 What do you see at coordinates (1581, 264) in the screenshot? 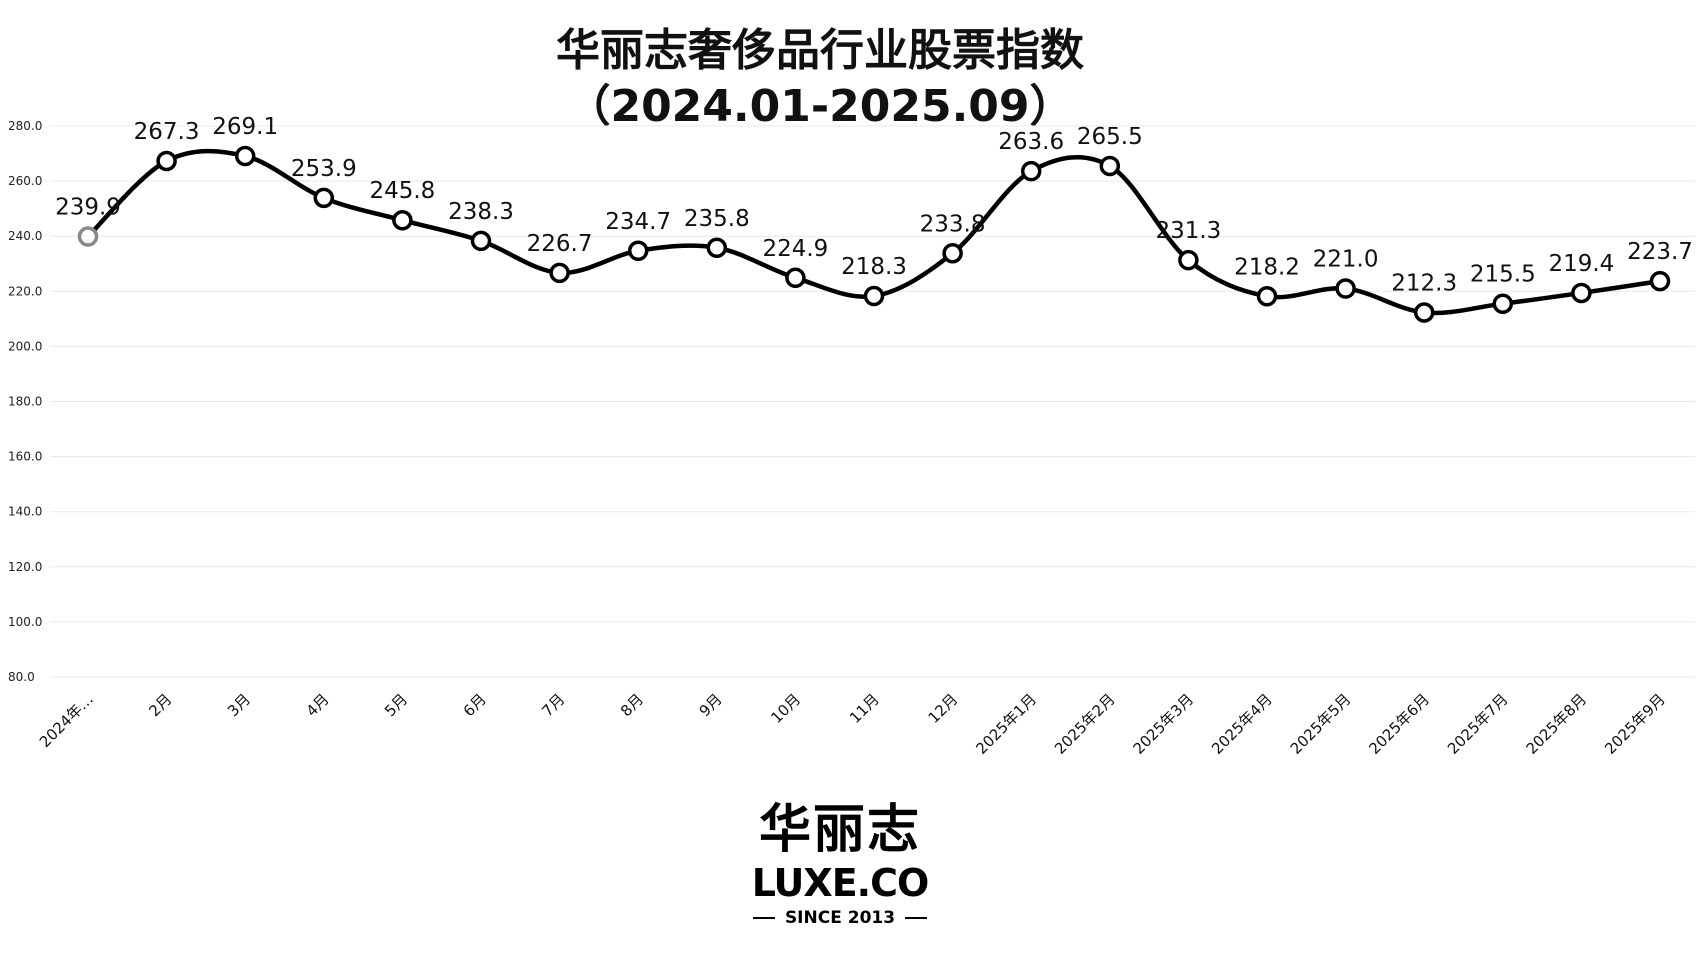
I see `data-label: 219.4` at bounding box center [1581, 264].